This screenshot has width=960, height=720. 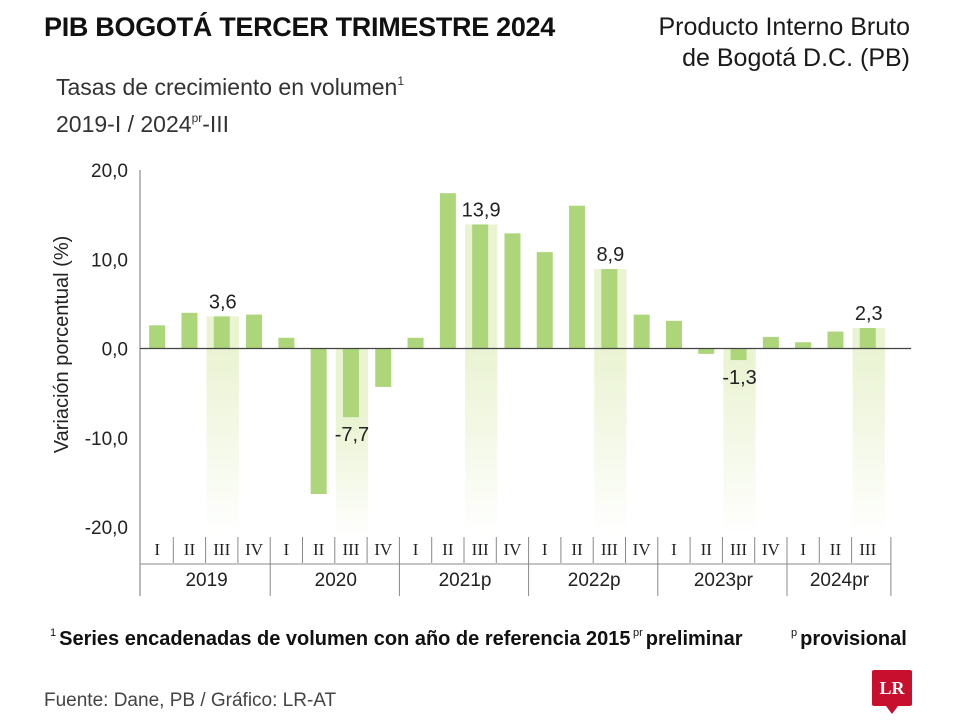 What do you see at coordinates (739, 378) in the screenshot?
I see `data-label: -1,3` at bounding box center [739, 378].